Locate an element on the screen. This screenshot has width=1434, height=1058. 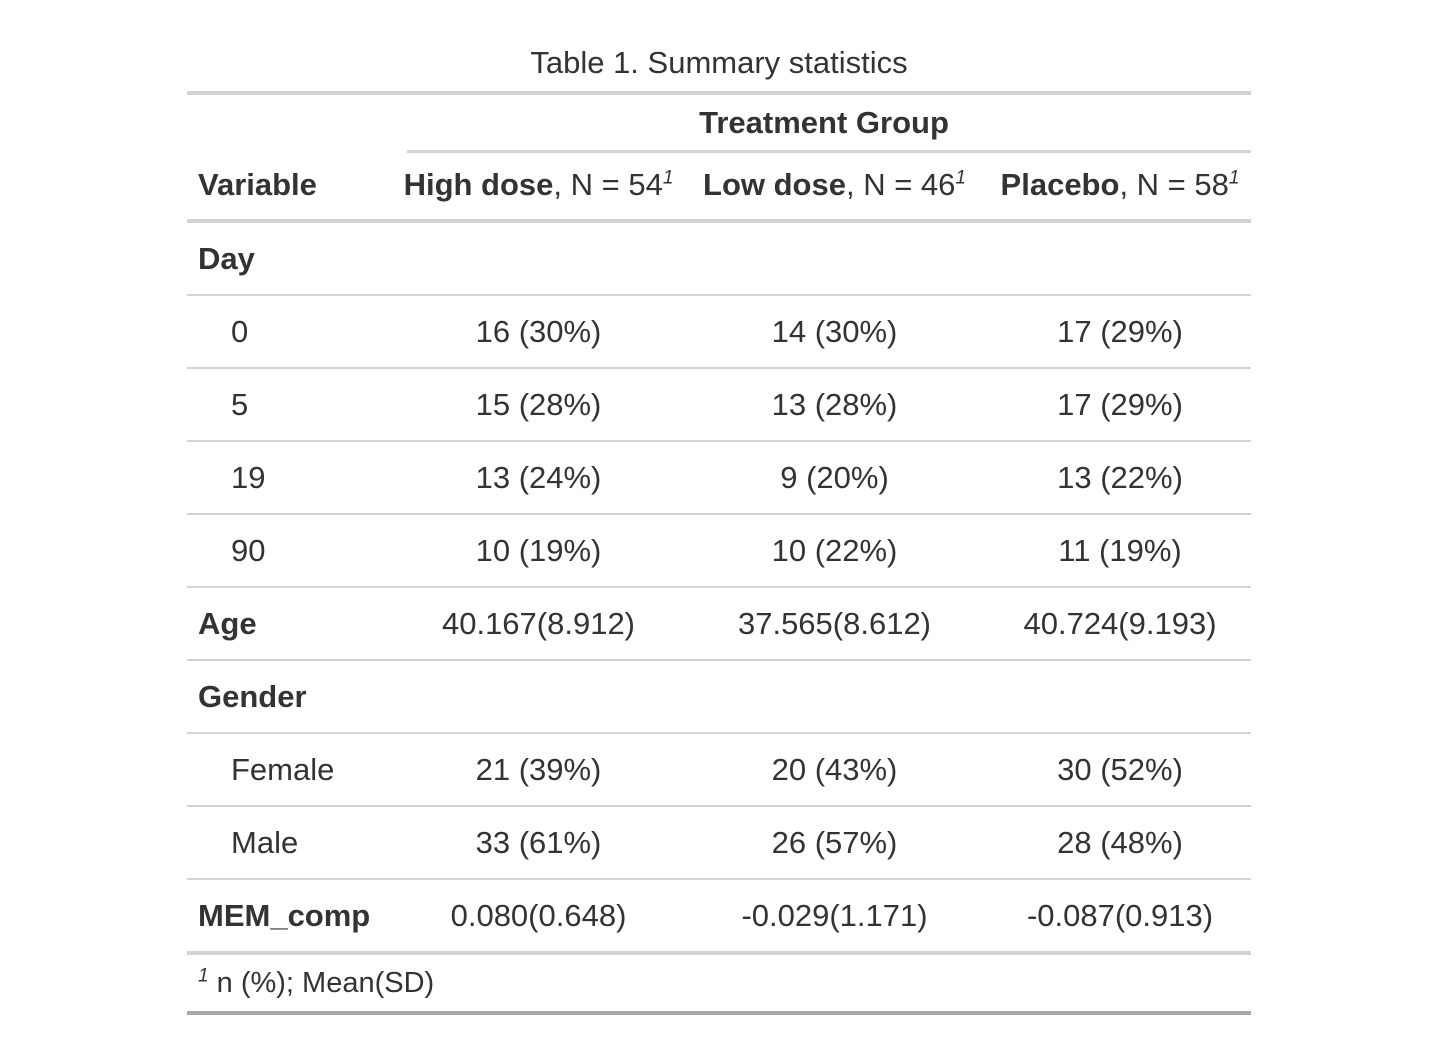
table-row: 19 13 (24%) 9 (20%) 13 (22%) is located at coordinates (719, 477).